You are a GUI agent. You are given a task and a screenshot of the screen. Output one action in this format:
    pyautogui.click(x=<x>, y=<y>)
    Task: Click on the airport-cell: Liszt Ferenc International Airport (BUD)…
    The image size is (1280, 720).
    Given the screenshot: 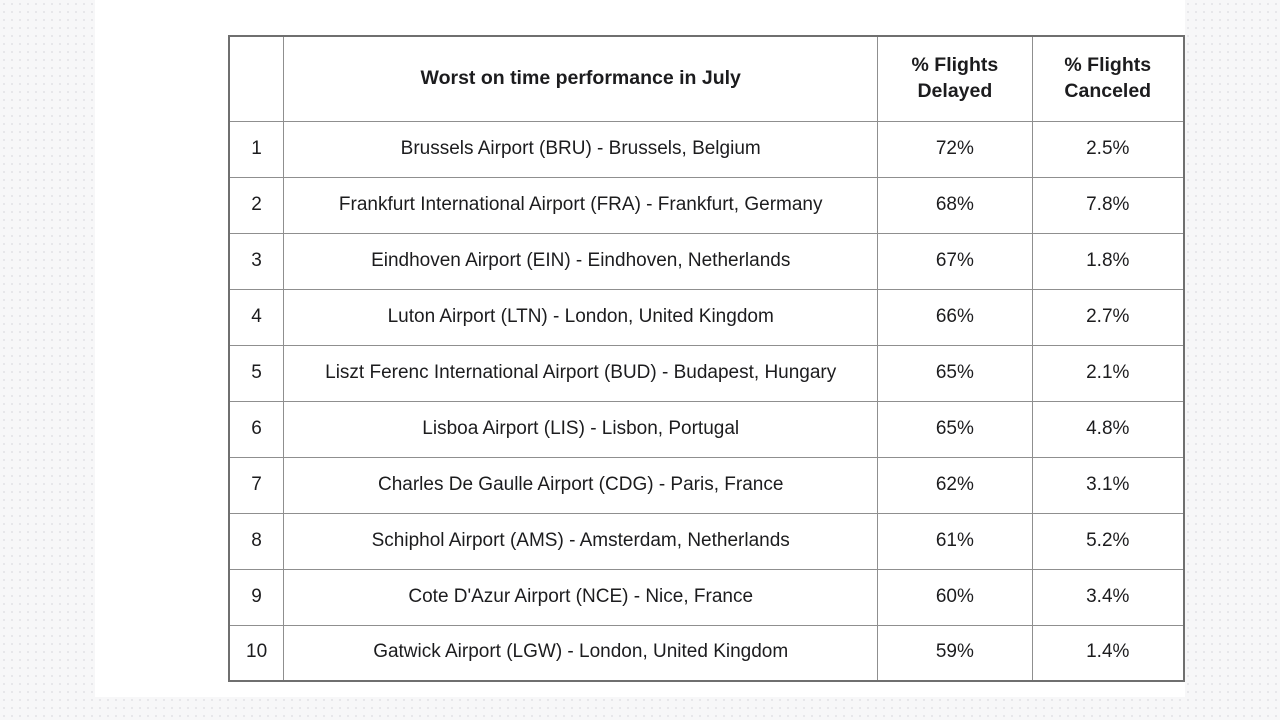 What is the action you would take?
    pyautogui.click(x=581, y=373)
    